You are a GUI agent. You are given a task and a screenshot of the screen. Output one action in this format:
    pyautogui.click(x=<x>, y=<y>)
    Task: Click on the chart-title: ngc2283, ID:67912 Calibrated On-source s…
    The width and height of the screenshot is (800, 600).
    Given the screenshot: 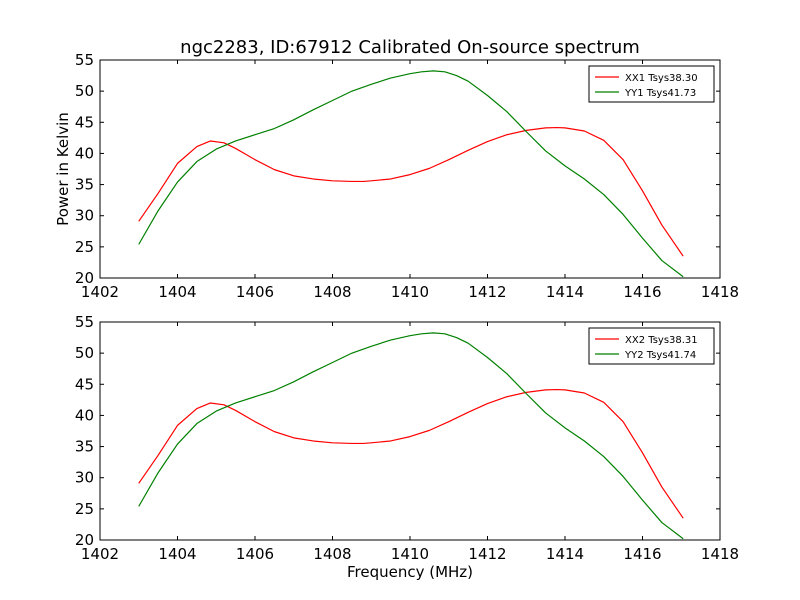 What is the action you would take?
    pyautogui.click(x=410, y=47)
    